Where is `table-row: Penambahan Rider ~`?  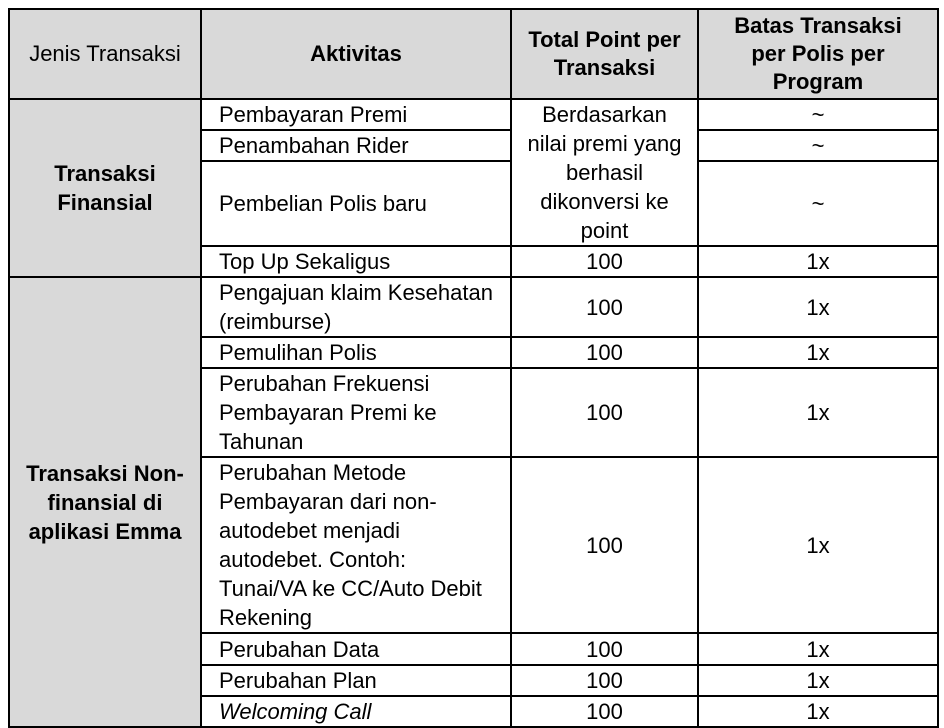
table-row: Penambahan Rider ~ is located at coordinates (474, 145).